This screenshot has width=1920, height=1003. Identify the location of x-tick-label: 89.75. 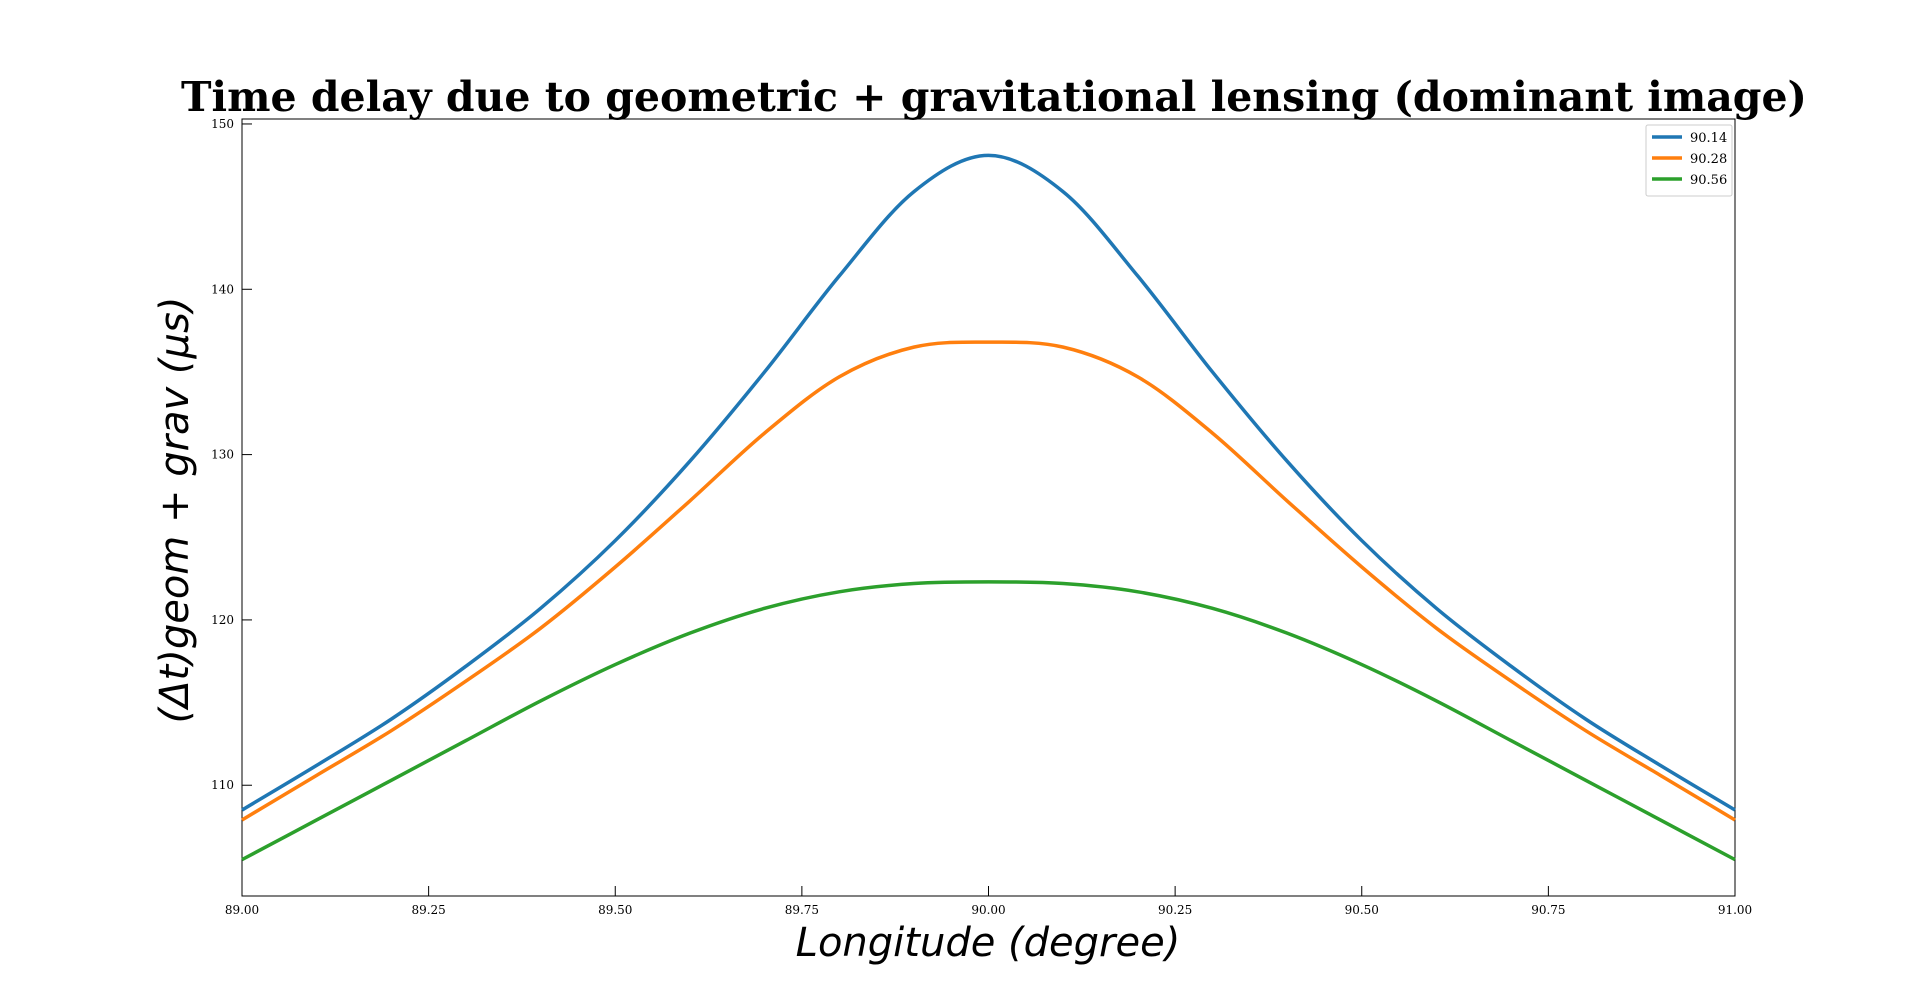
(802, 910).